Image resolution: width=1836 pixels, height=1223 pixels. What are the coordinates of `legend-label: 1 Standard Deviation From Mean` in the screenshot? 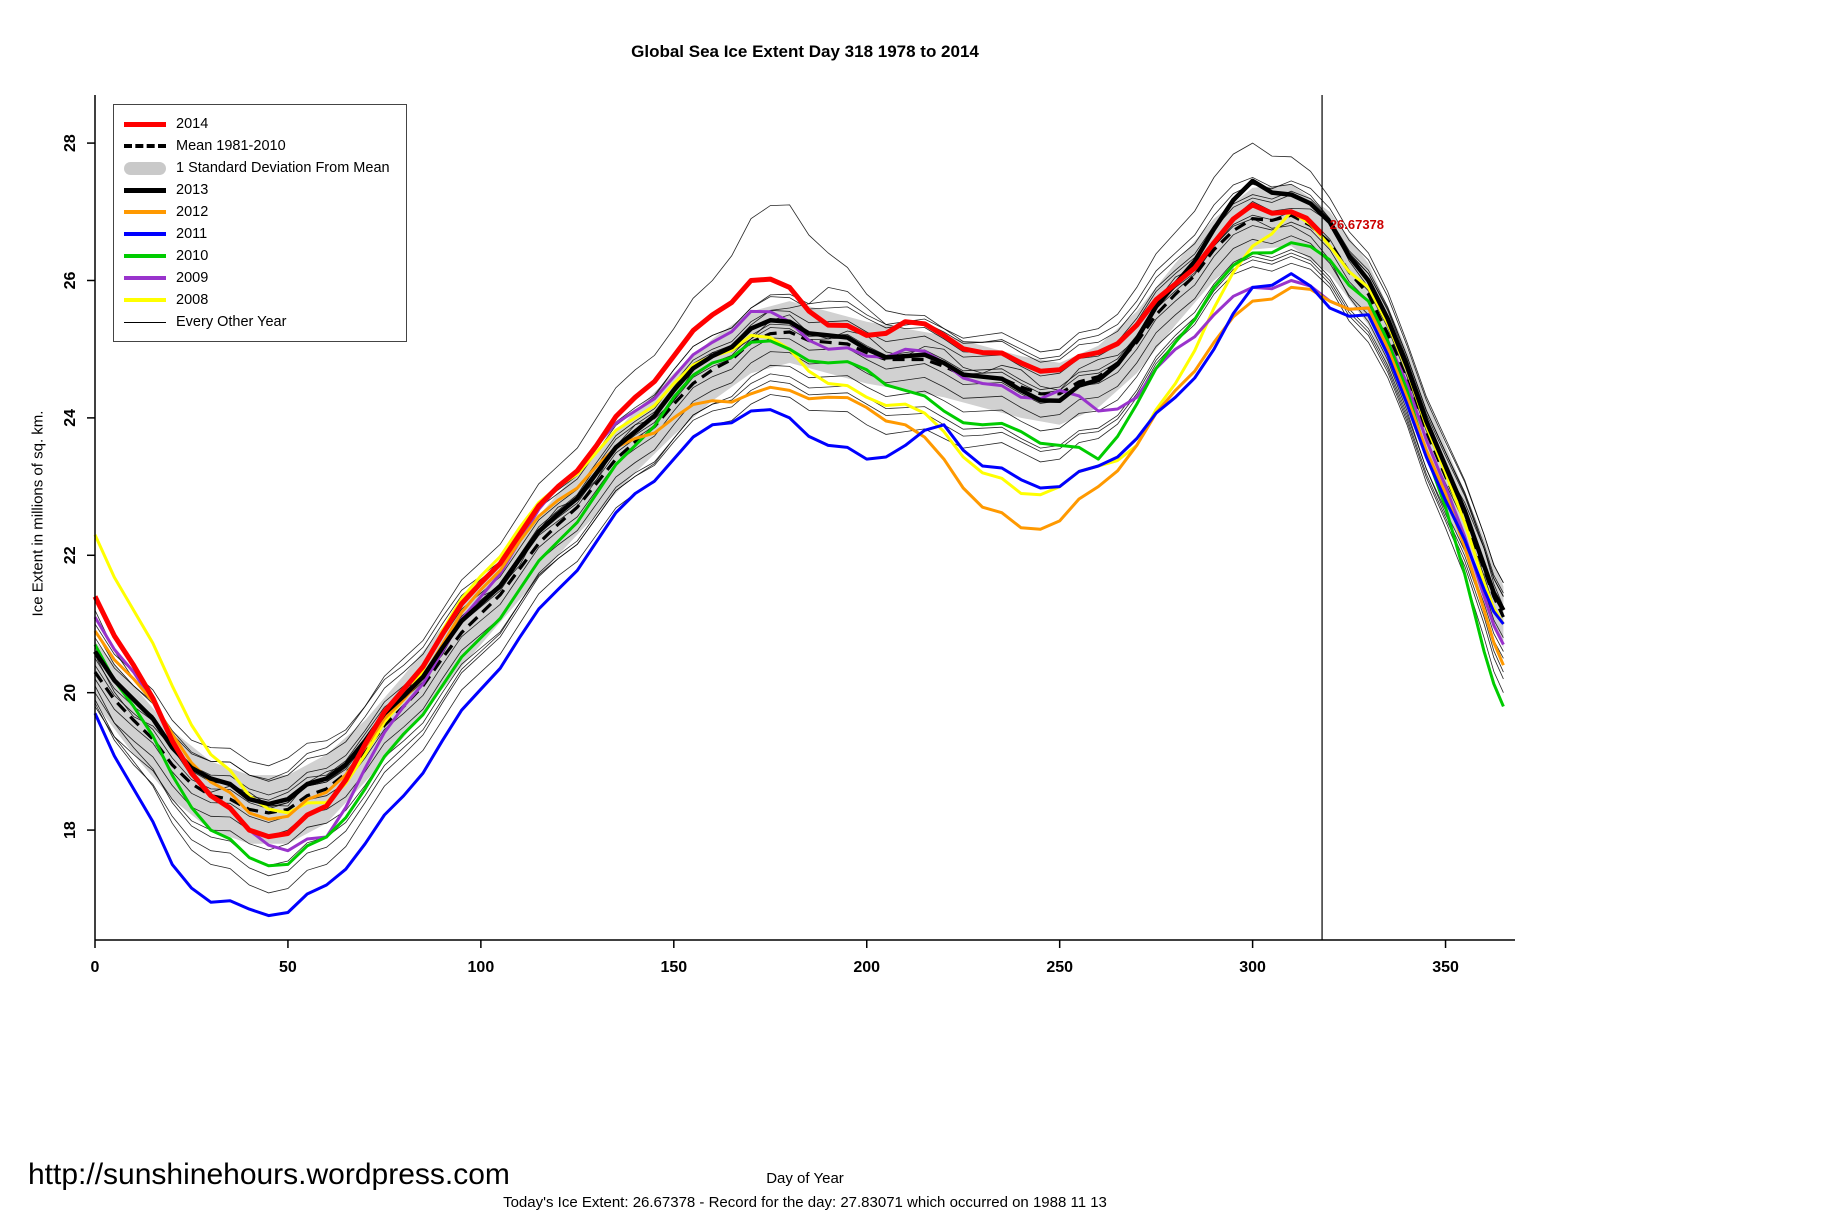 It's located at (283, 168).